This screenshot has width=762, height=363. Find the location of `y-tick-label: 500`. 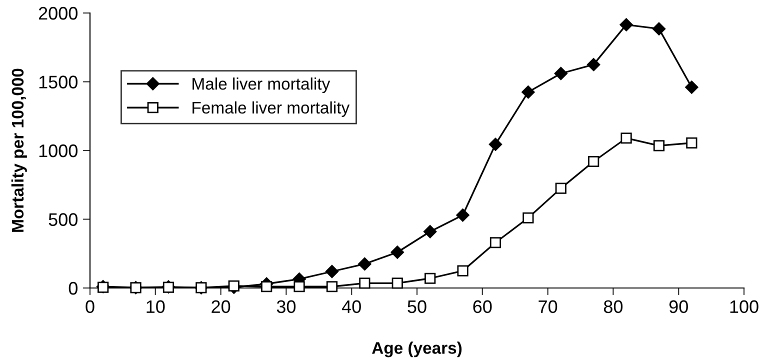

y-tick-label: 500 is located at coordinates (63, 219).